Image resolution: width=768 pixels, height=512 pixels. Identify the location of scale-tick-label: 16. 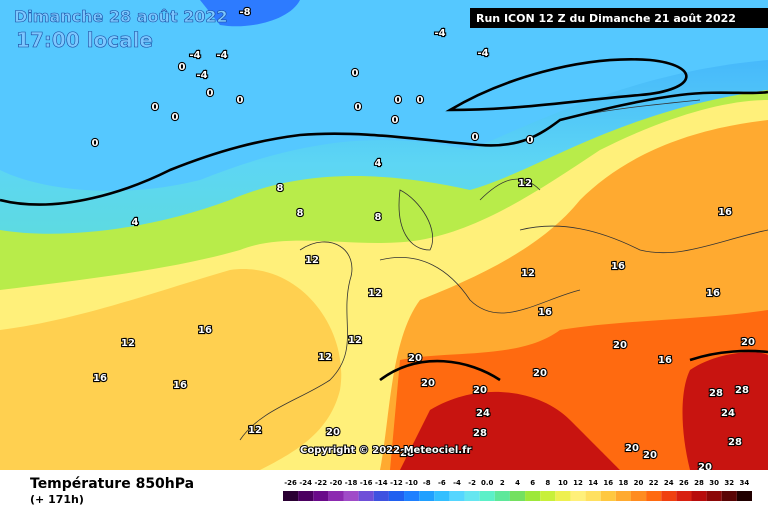
(608, 483).